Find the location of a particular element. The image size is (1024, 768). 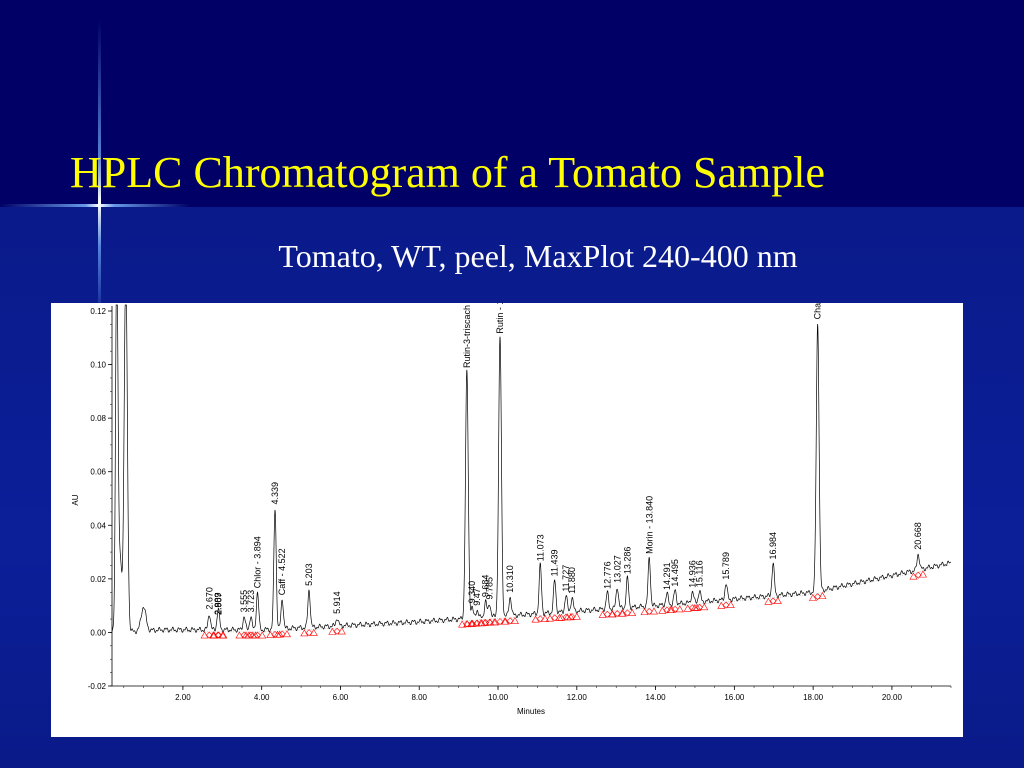

x-tick-label: 12.00 is located at coordinates (577, 697).